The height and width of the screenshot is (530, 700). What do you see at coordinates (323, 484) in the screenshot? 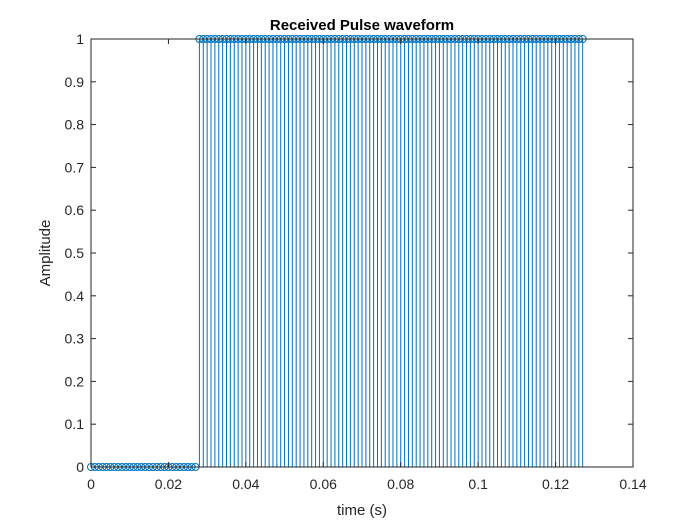
I see `x-tick-label: 0.06` at bounding box center [323, 484].